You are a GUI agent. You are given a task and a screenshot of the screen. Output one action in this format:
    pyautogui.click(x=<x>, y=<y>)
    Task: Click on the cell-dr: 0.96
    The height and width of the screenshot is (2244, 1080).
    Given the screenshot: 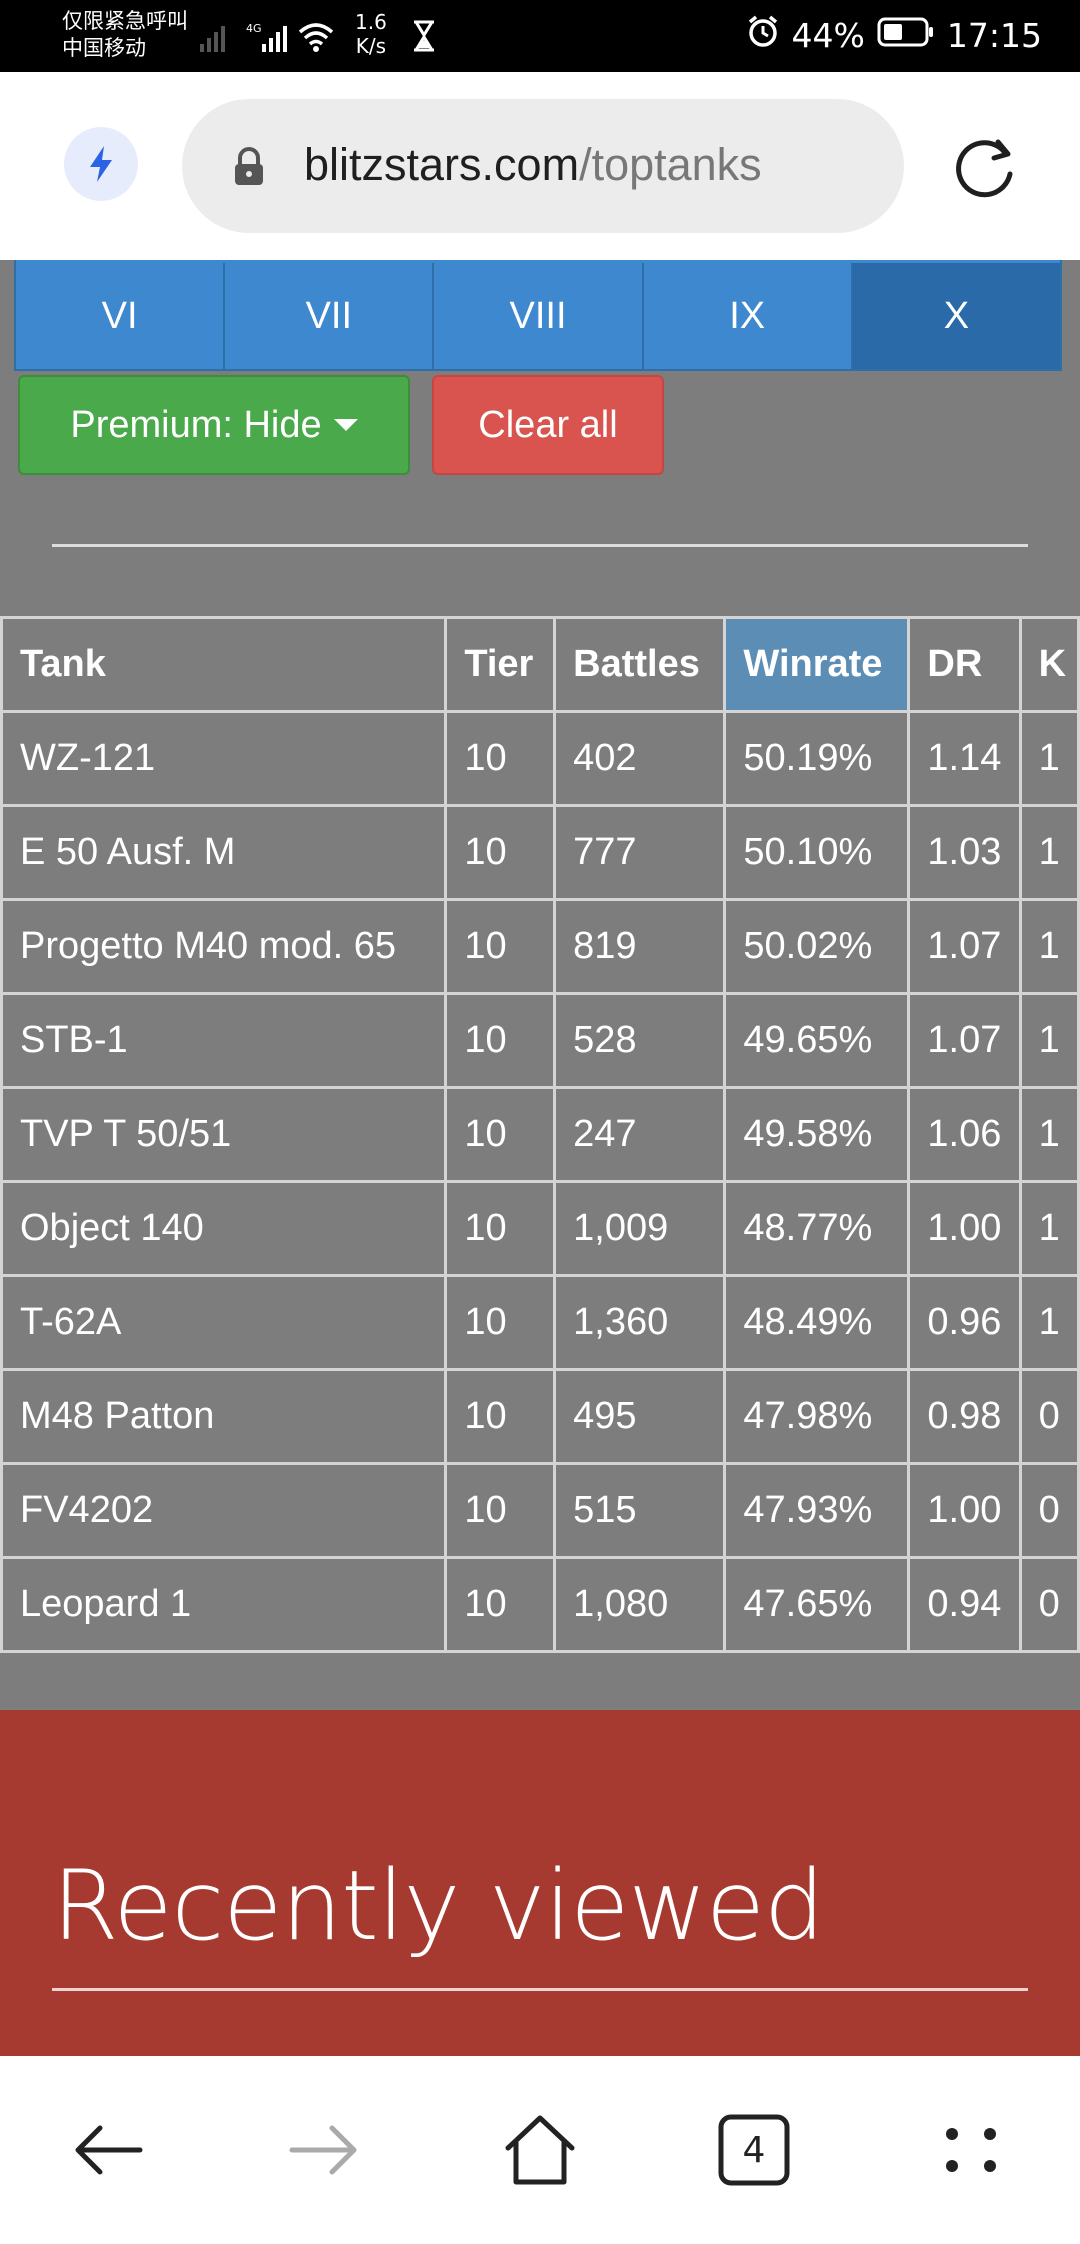 What is the action you would take?
    pyautogui.click(x=964, y=1322)
    